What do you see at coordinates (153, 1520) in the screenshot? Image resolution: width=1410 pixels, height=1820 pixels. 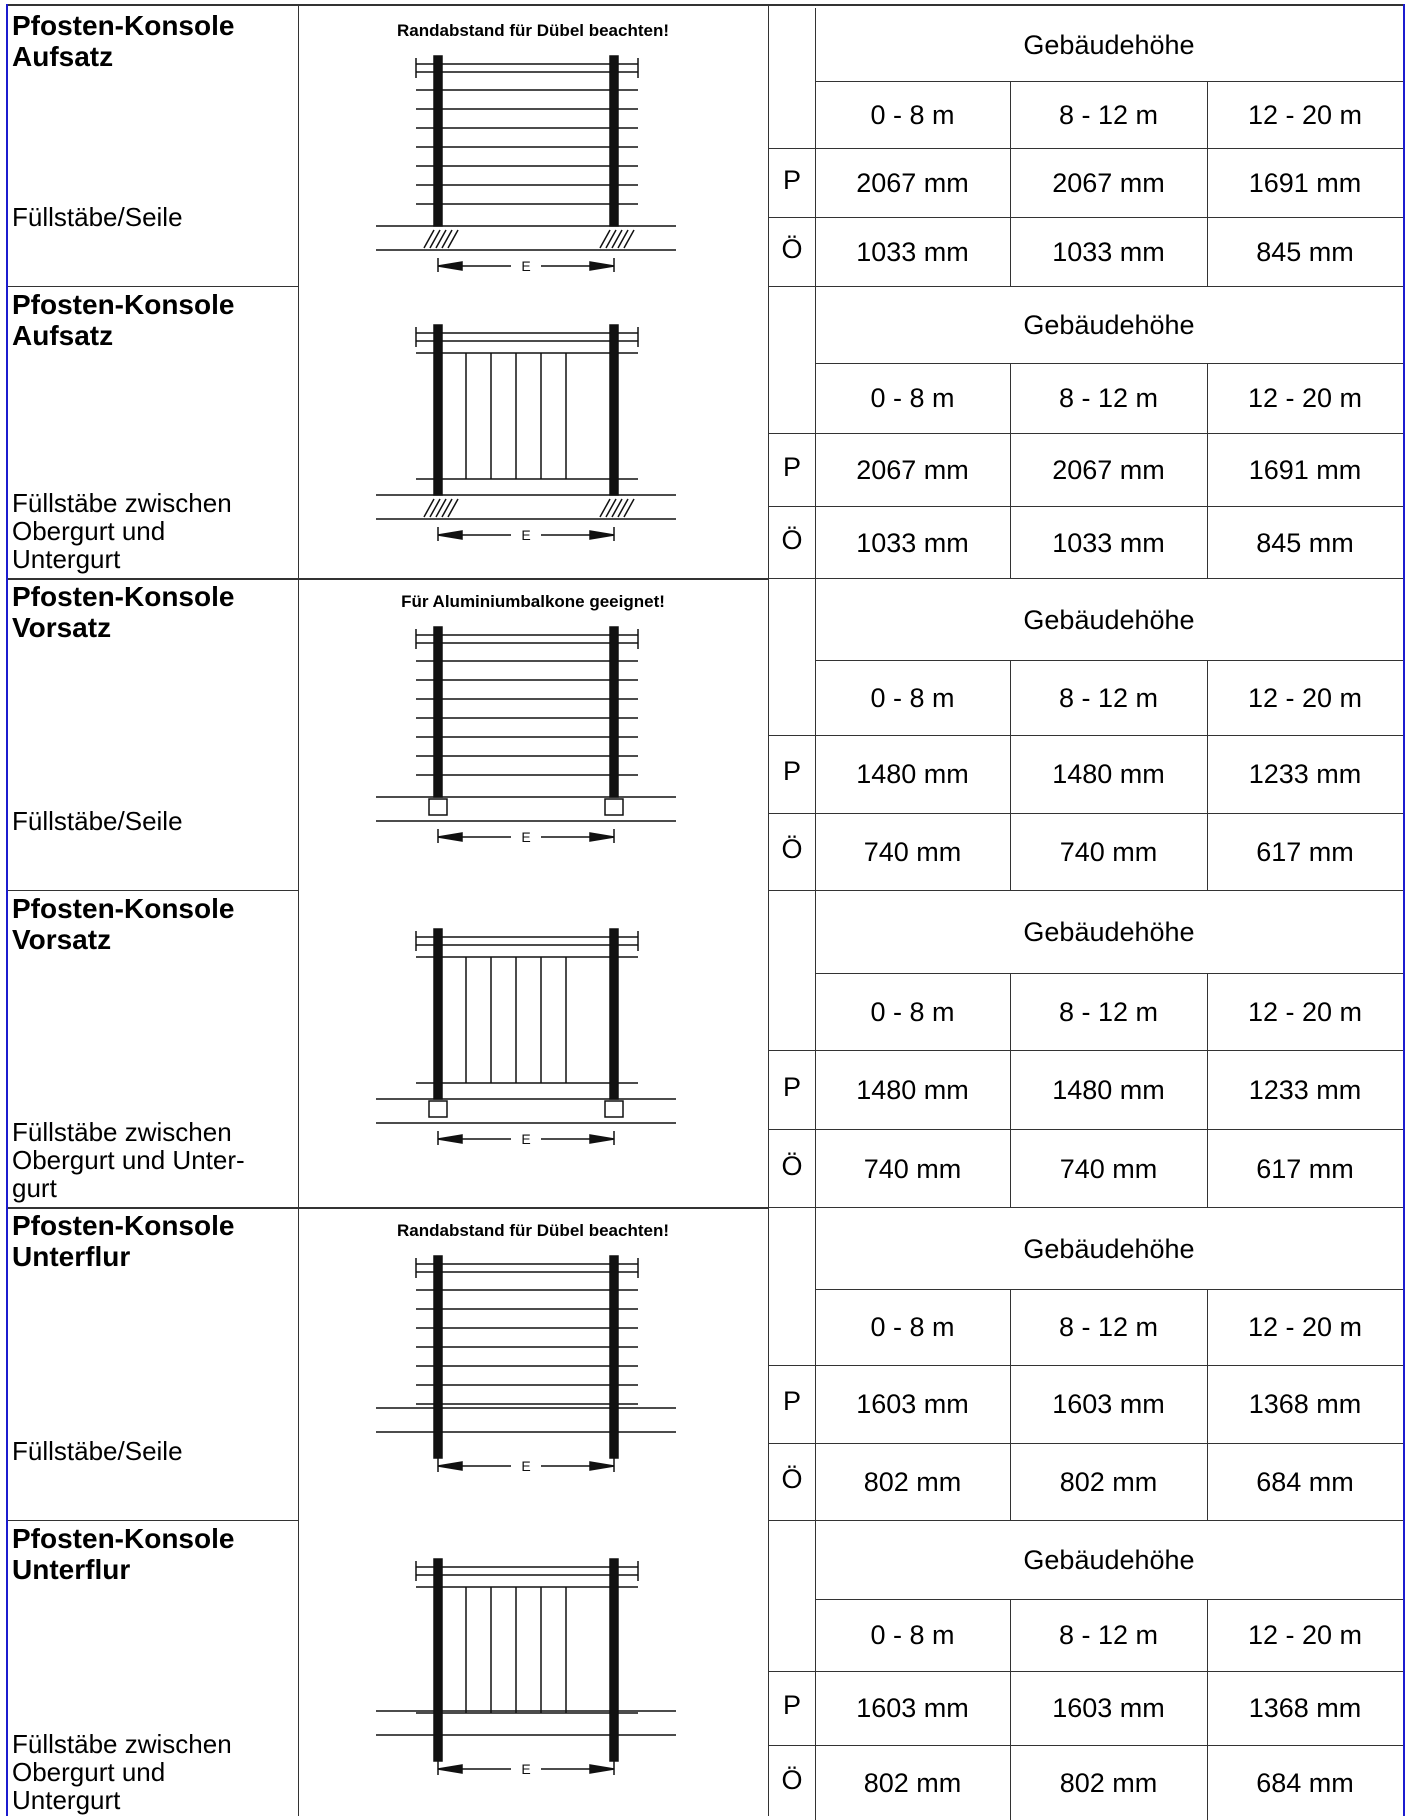 I see `row-separator` at bounding box center [153, 1520].